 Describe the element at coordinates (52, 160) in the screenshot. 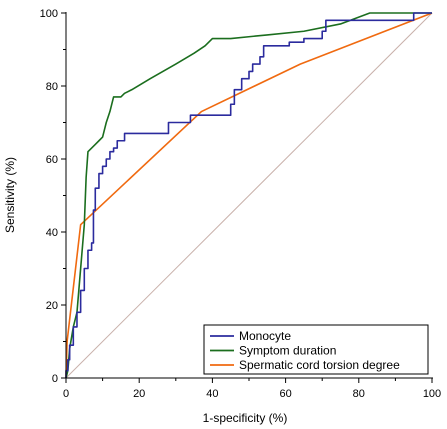

I see `y-tick-label: 60` at that location.